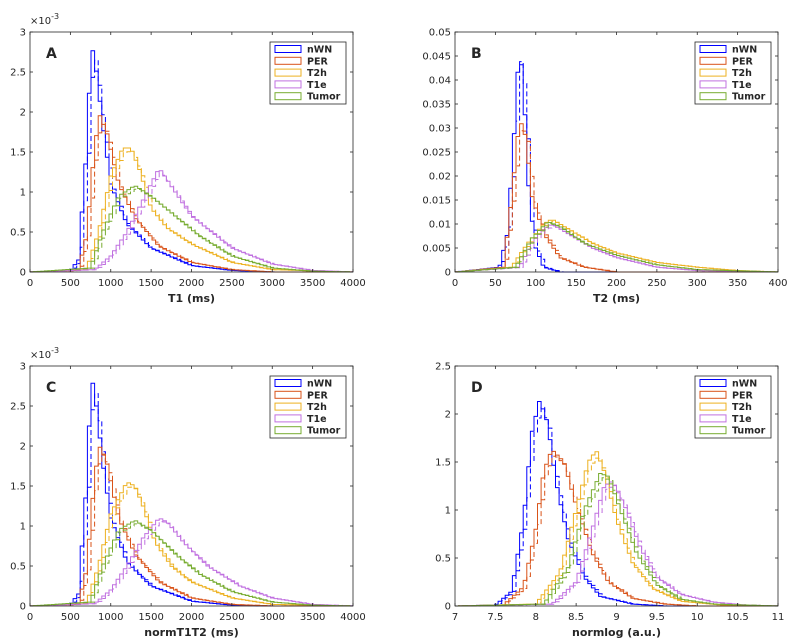 The width and height of the screenshot is (796, 644). What do you see at coordinates (535, 283) in the screenshot?
I see `x-tick-label: 100` at bounding box center [535, 283].